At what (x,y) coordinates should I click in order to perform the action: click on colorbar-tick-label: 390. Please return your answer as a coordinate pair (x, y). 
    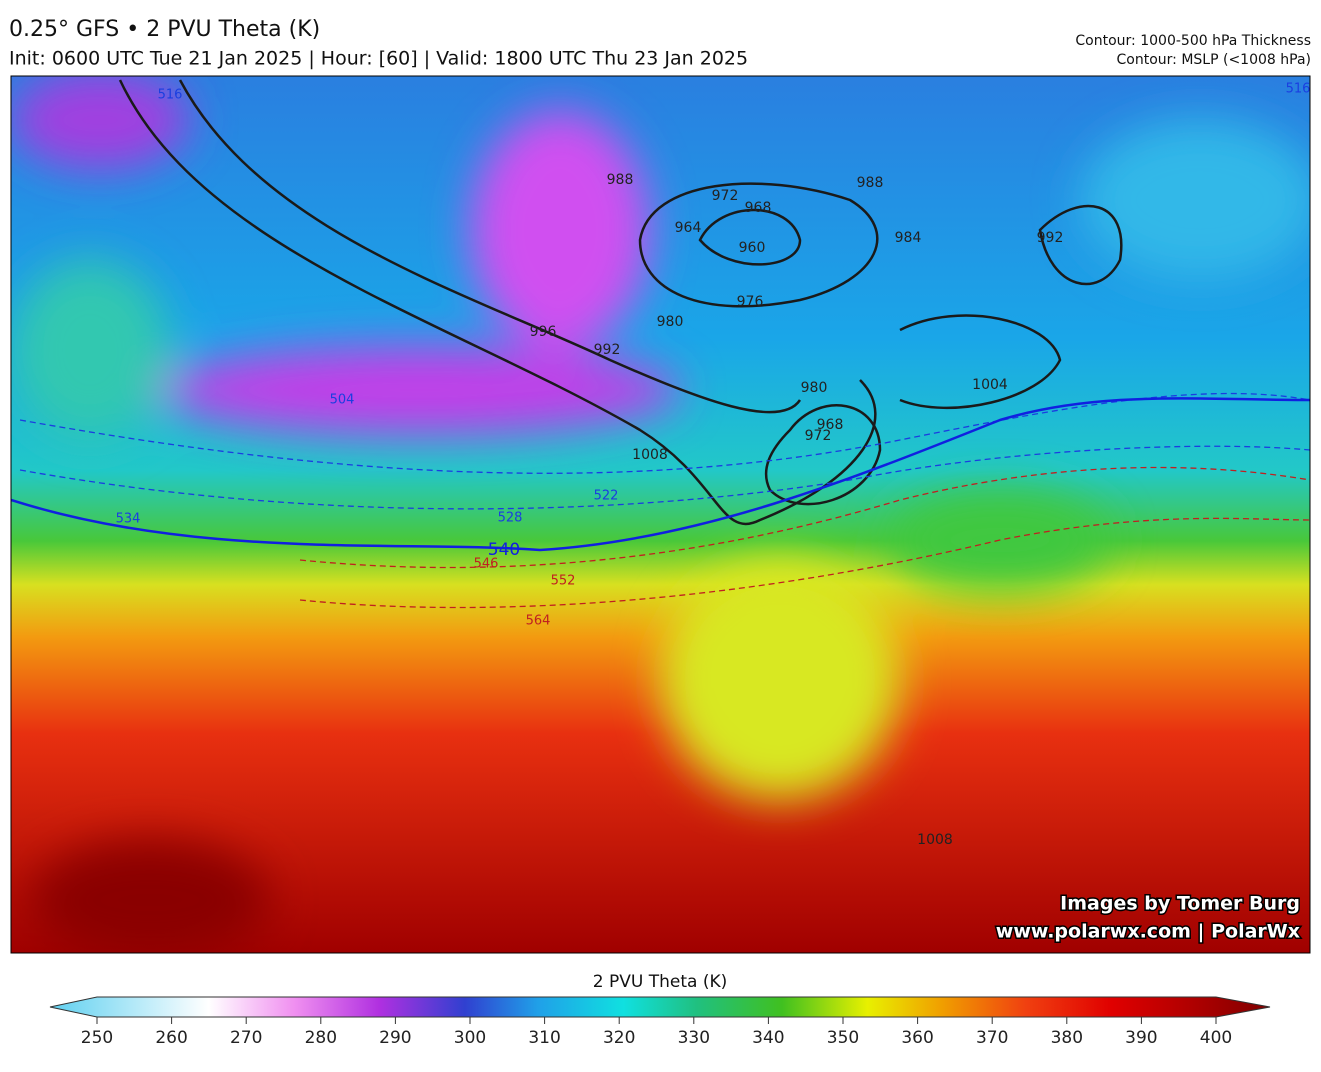
    Looking at the image, I should click on (1141, 1038).